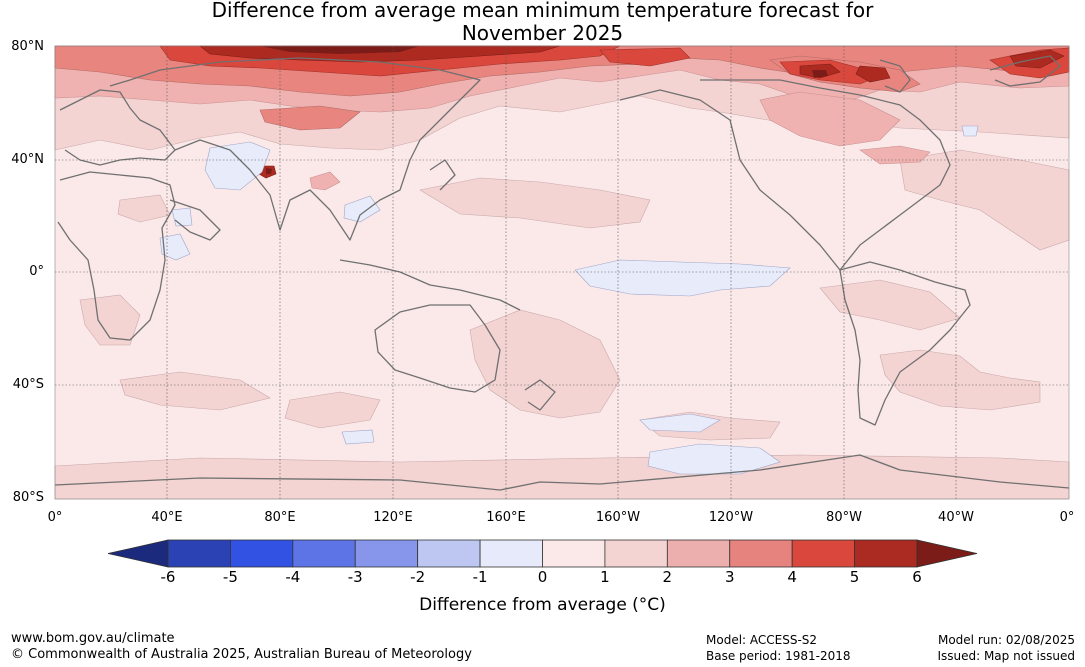 The width and height of the screenshot is (1085, 667). I want to click on colorbar-tick-label: 2, so click(667, 577).